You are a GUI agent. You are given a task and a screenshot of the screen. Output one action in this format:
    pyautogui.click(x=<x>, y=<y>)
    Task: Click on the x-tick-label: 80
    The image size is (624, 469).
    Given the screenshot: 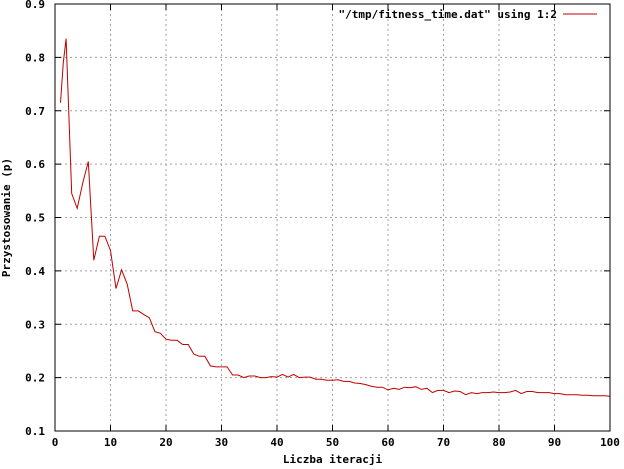 What is the action you would take?
    pyautogui.click(x=498, y=442)
    